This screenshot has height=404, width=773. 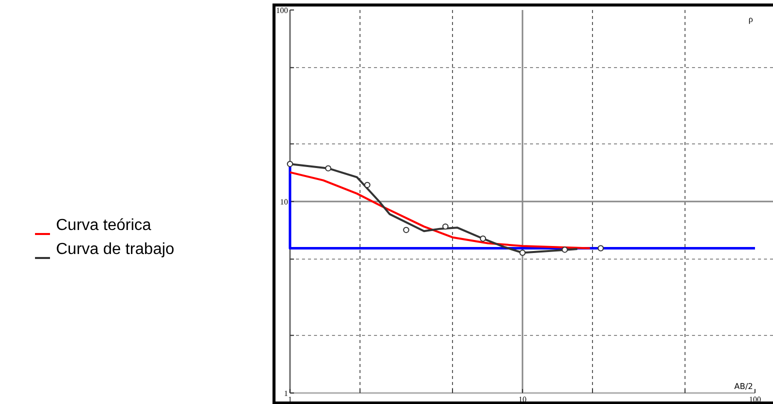 What do you see at coordinates (284, 202) in the screenshot?
I see `y-tick-label: 10` at bounding box center [284, 202].